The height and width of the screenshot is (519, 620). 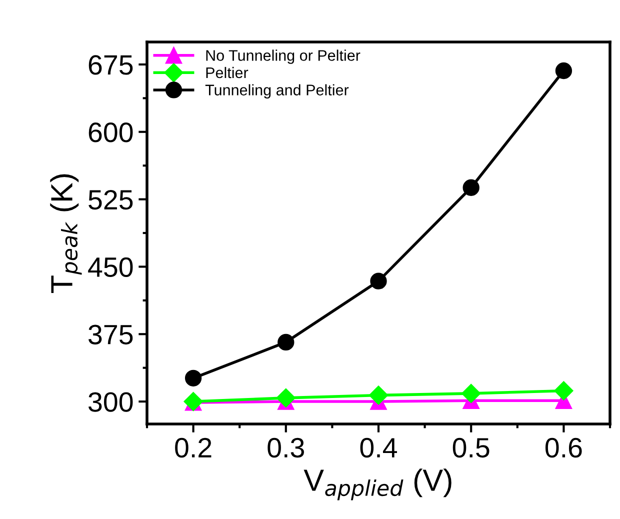 What do you see at coordinates (110, 402) in the screenshot?
I see `y-tick-label: 300` at bounding box center [110, 402].